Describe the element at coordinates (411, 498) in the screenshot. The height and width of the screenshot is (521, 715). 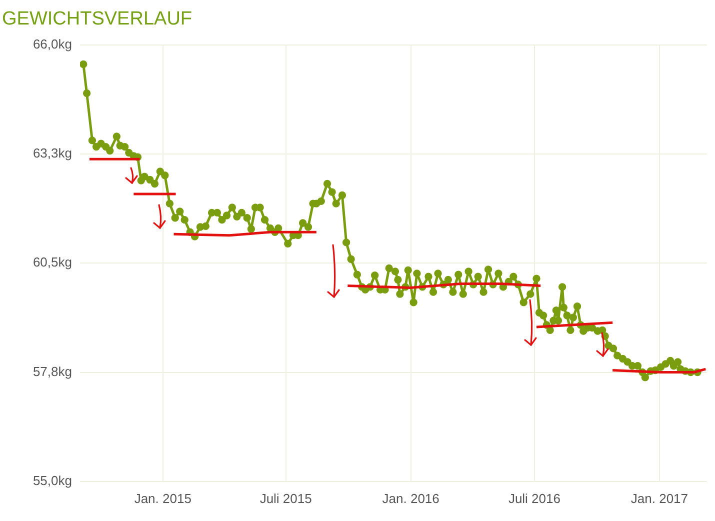
I see `x-tick-label: Jan. 2016` at that location.